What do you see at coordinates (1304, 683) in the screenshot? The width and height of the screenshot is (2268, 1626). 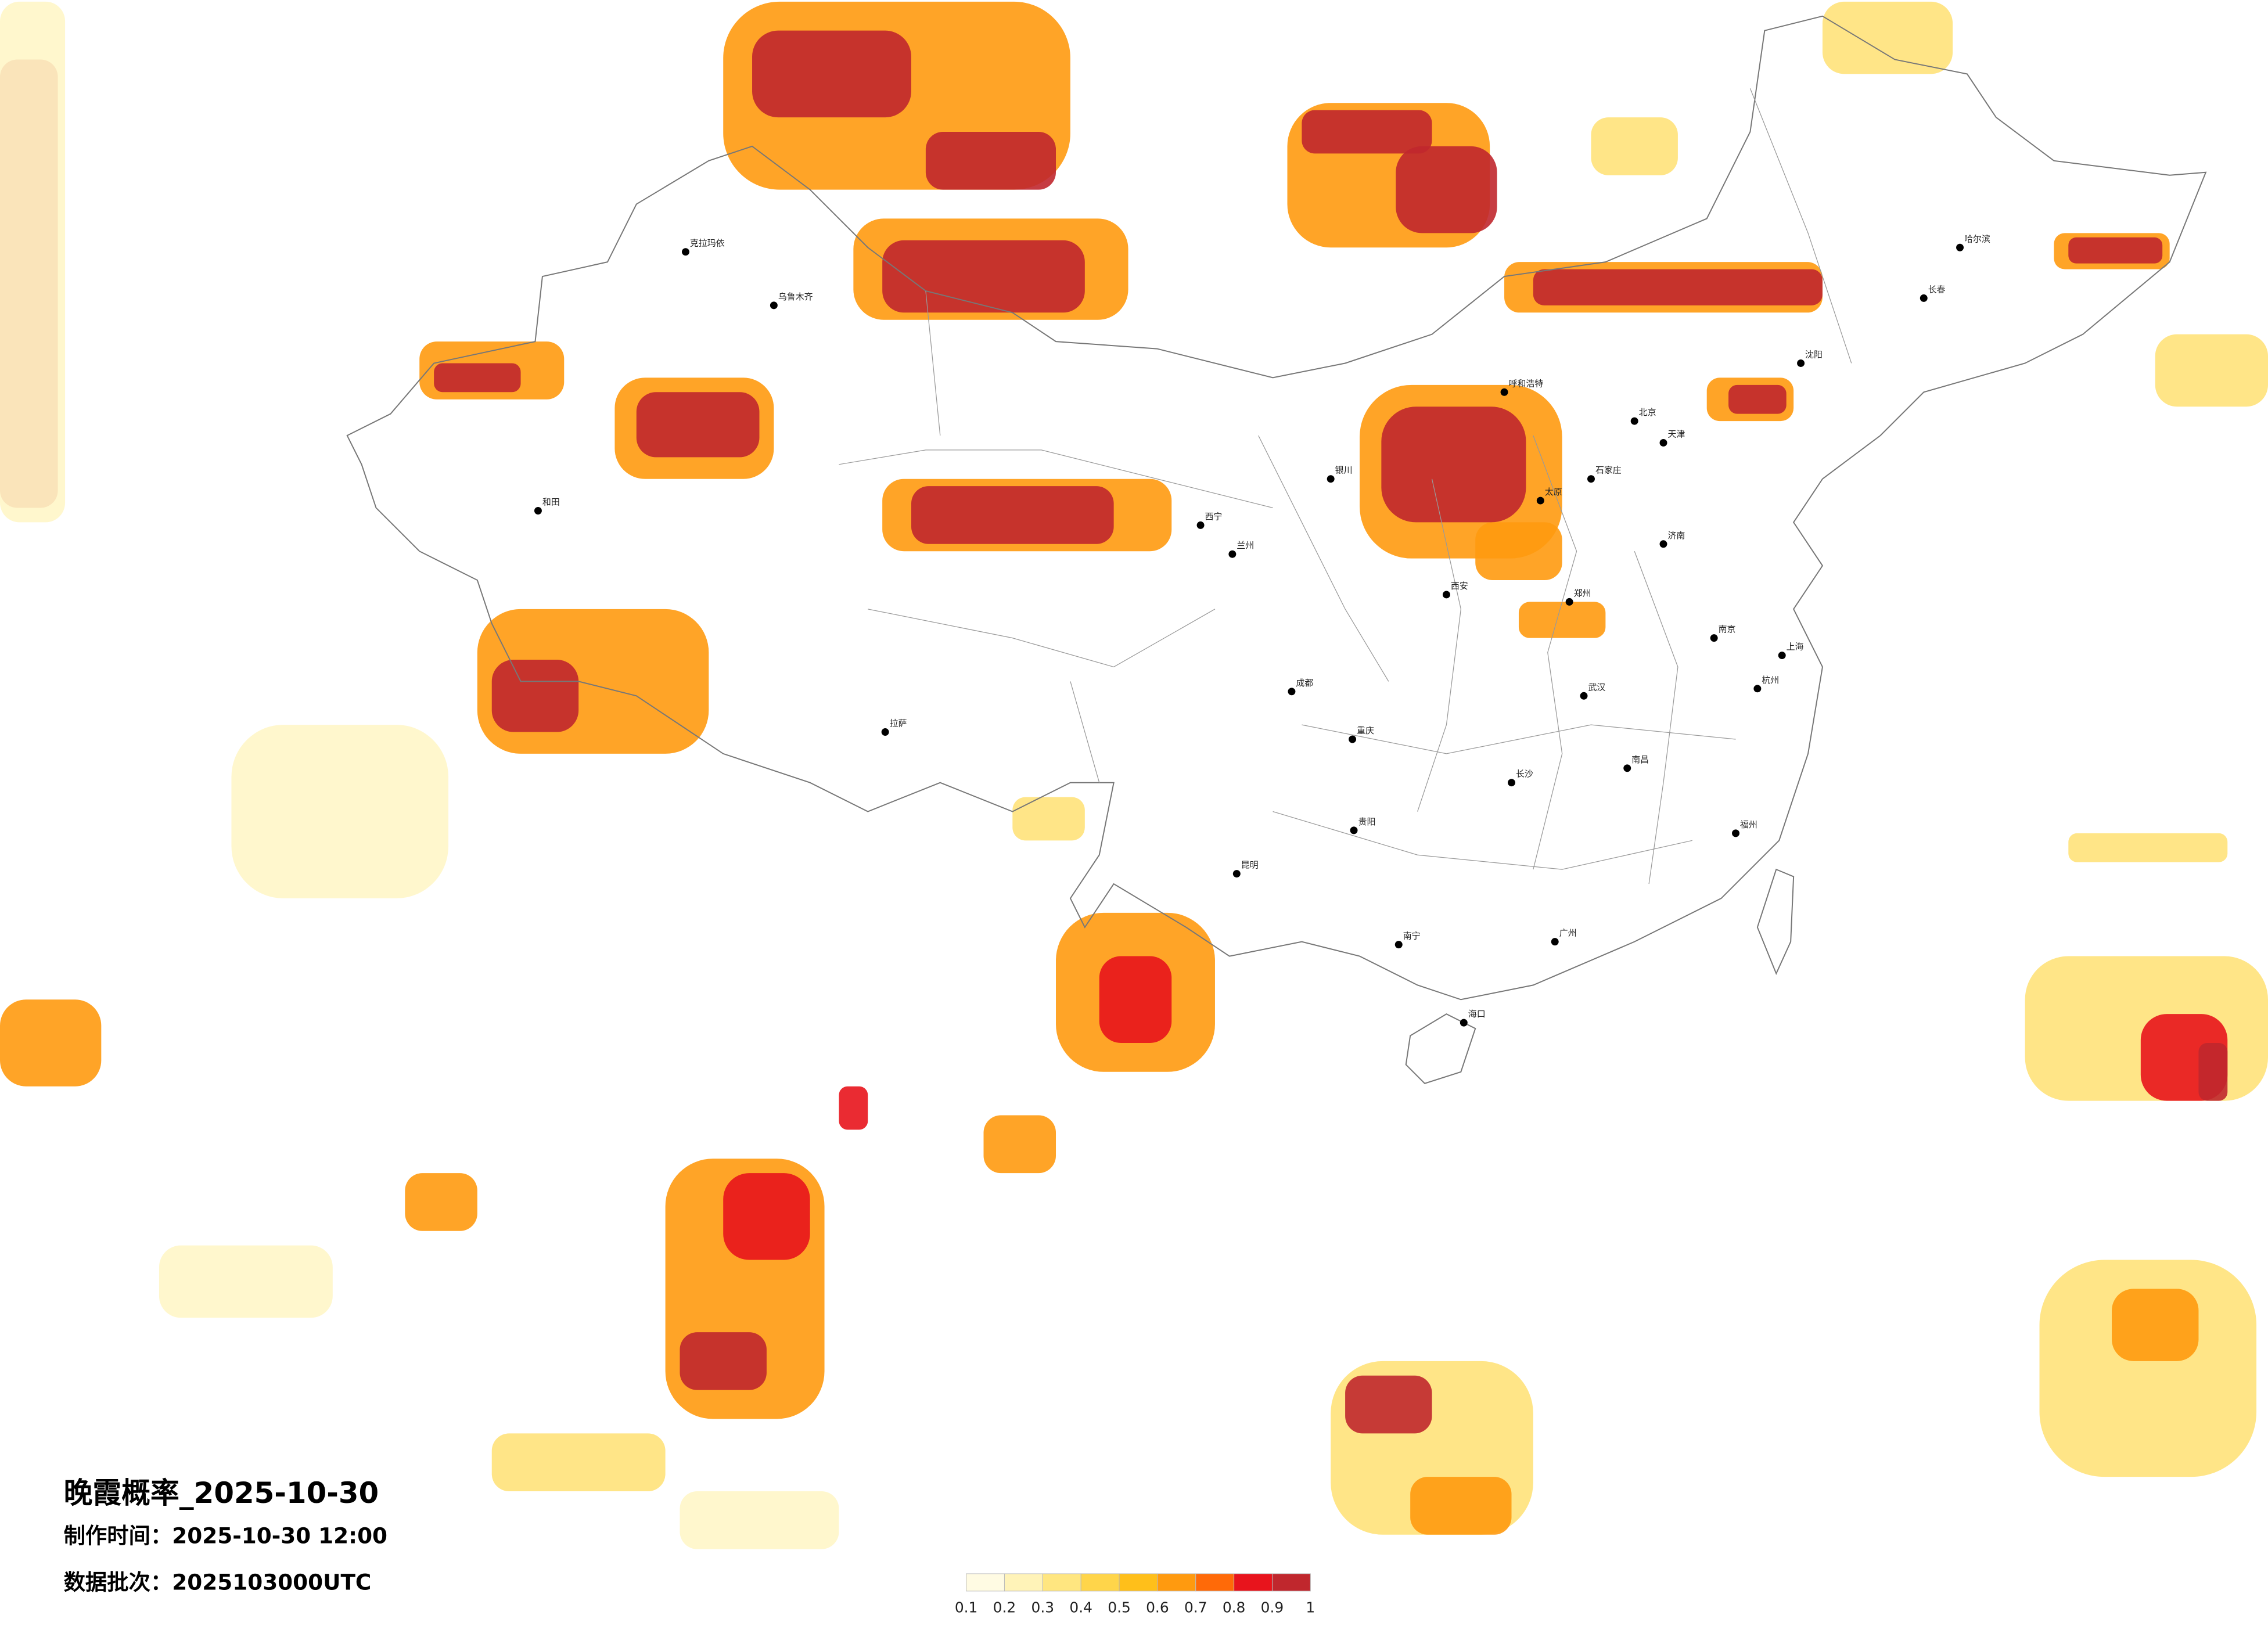 I see `city-label: 成都` at bounding box center [1304, 683].